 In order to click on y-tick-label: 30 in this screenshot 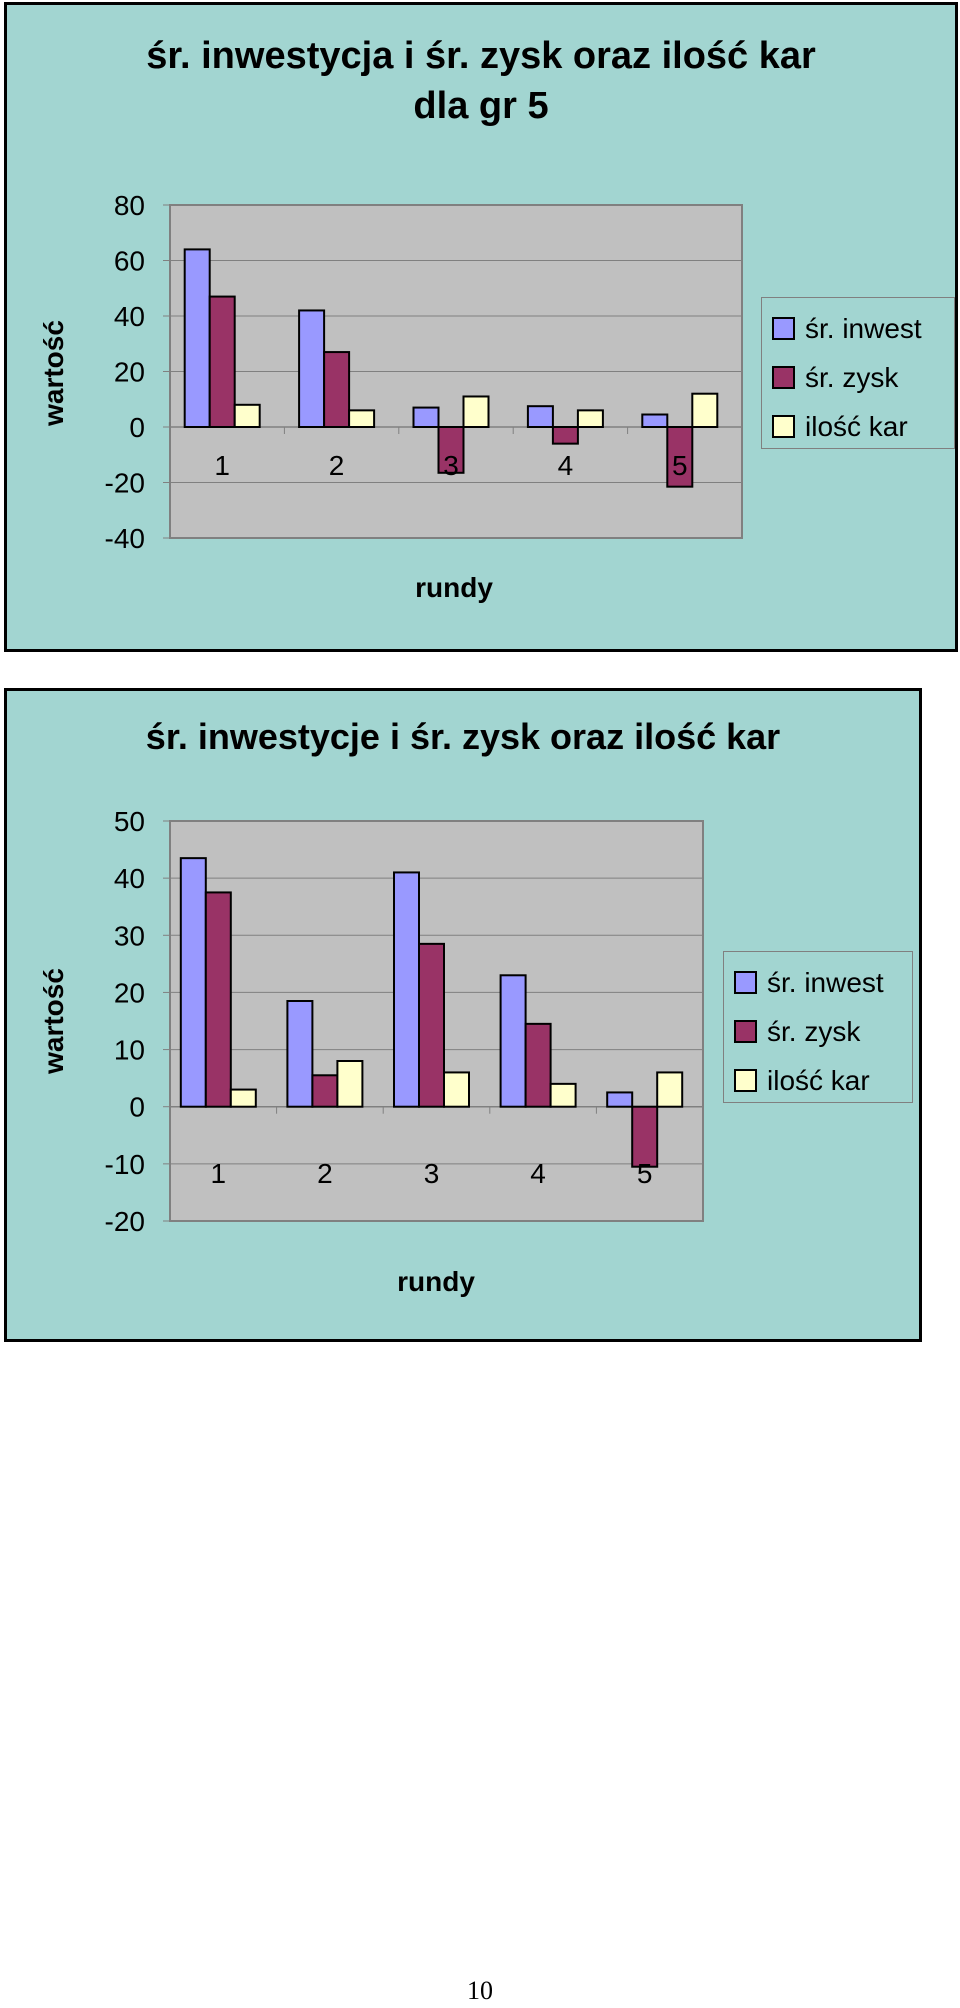, I will do `click(129, 935)`.